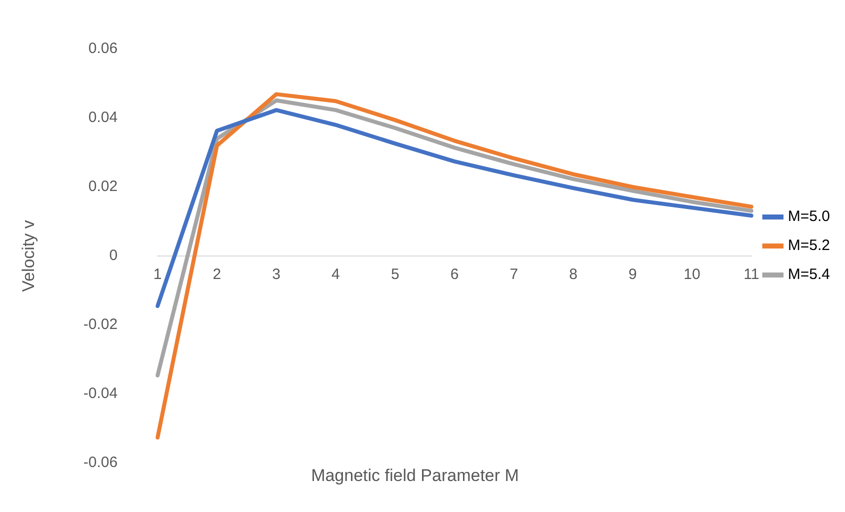 The height and width of the screenshot is (512, 845). Describe the element at coordinates (336, 275) in the screenshot. I see `x-tick-label: 4` at that location.